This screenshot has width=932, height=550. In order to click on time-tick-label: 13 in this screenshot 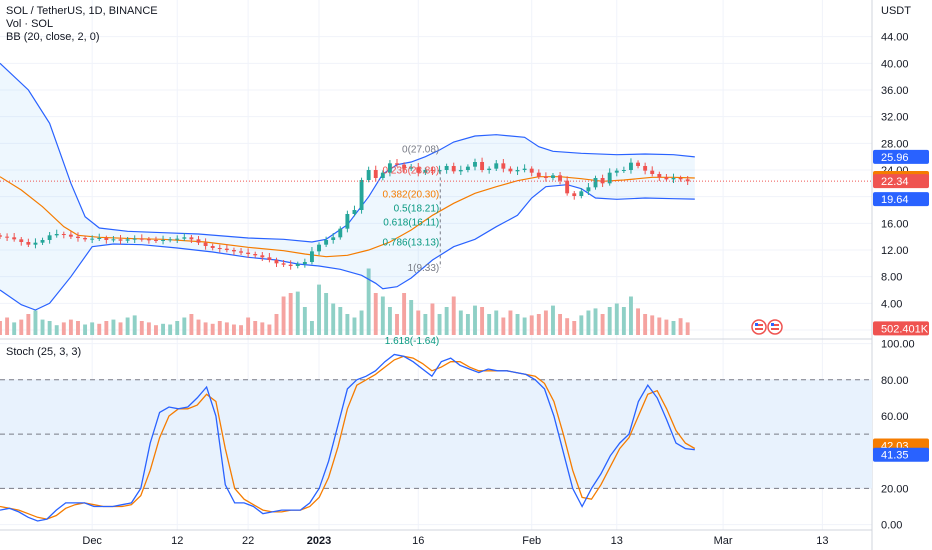, I will do `click(822, 541)`.